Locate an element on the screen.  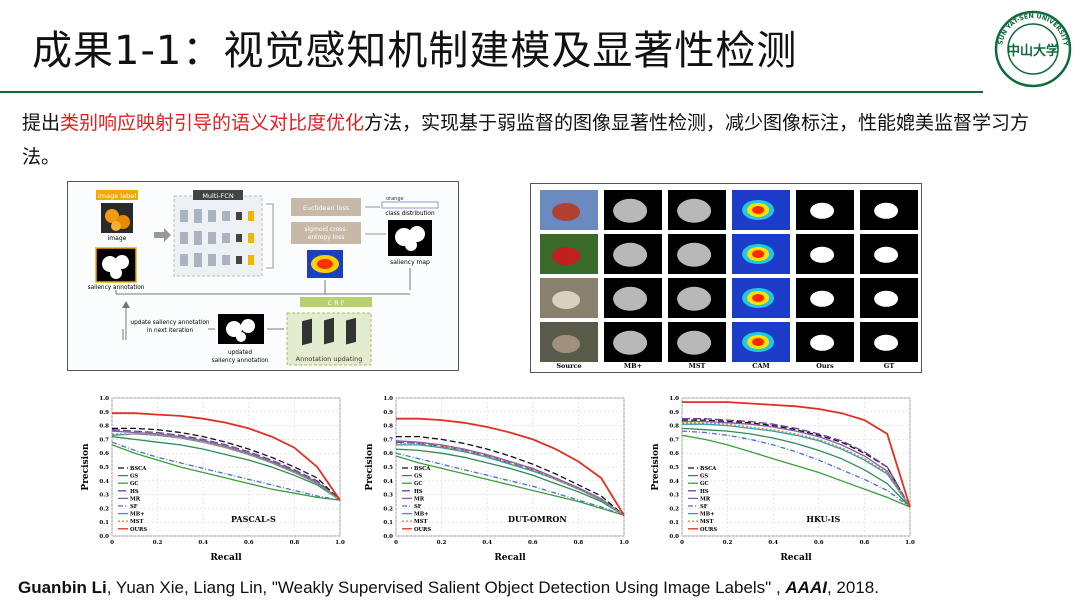
legend-entry: OURS is located at coordinates (138, 530).